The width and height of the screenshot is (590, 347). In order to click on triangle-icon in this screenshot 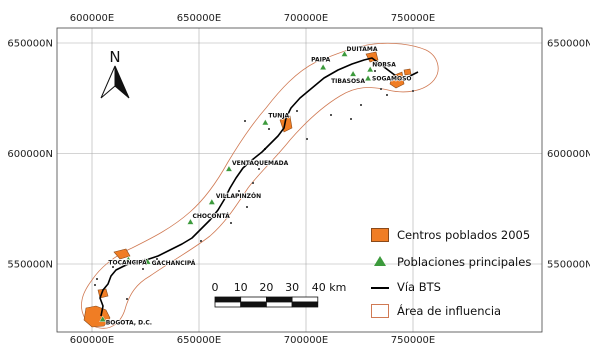, I will do `click(380, 261)`.